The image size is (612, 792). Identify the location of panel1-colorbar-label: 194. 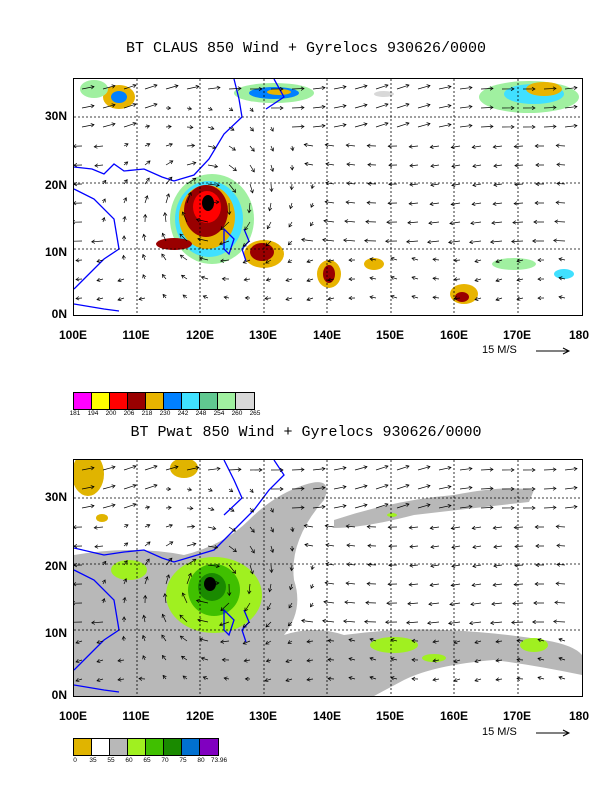
(93, 413).